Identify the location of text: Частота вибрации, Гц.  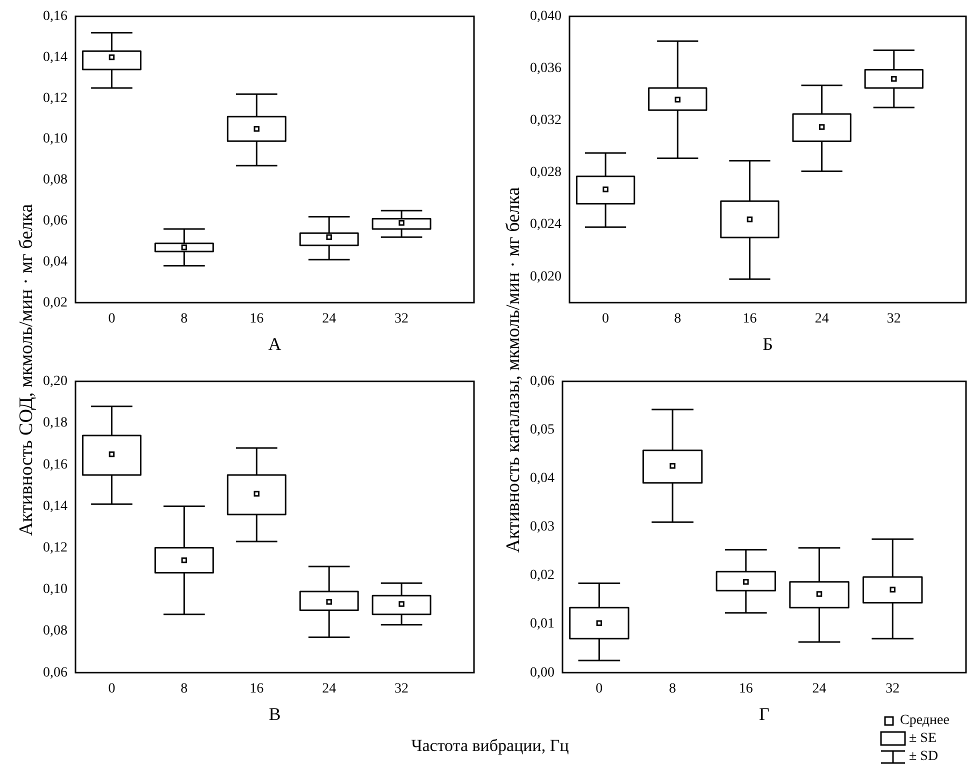
(490, 746).